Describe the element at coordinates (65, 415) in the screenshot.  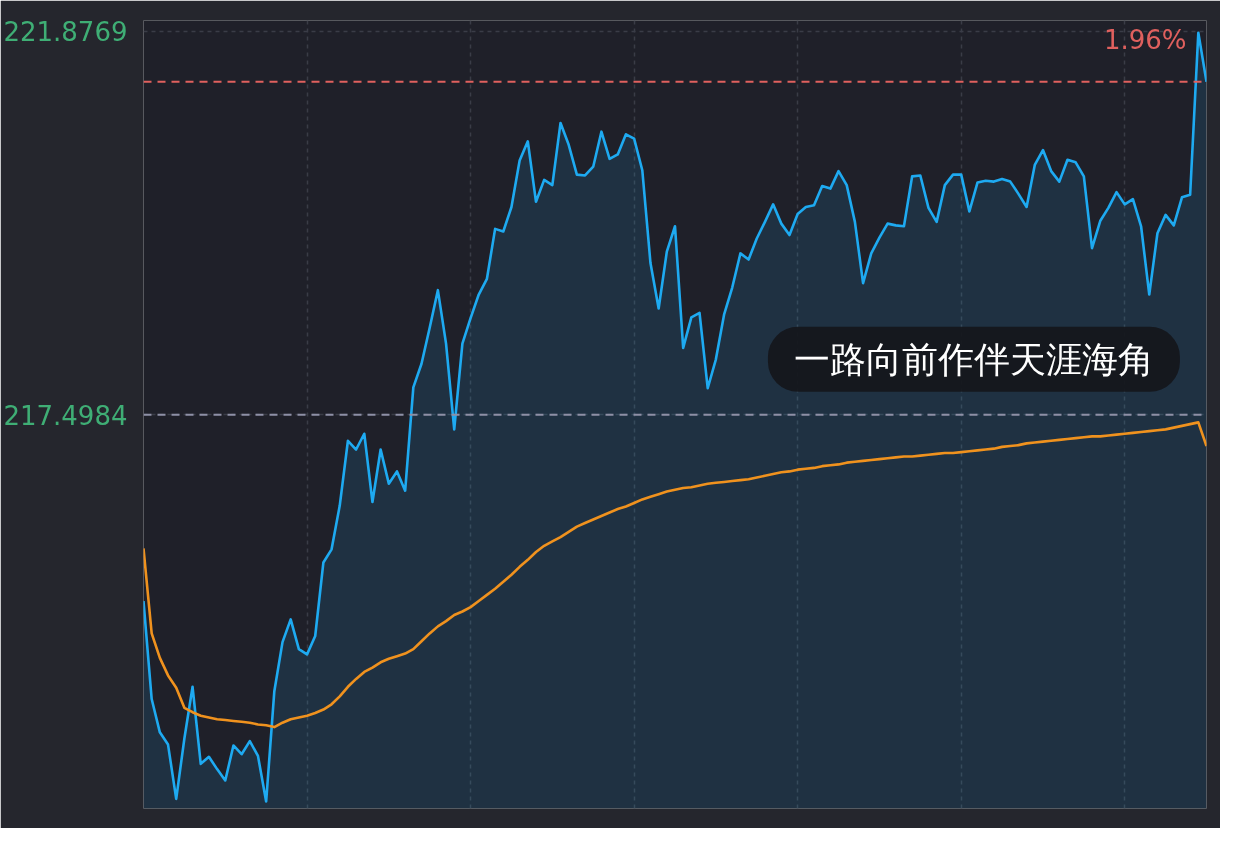
I see `y-tick-label: 217.4984` at that location.